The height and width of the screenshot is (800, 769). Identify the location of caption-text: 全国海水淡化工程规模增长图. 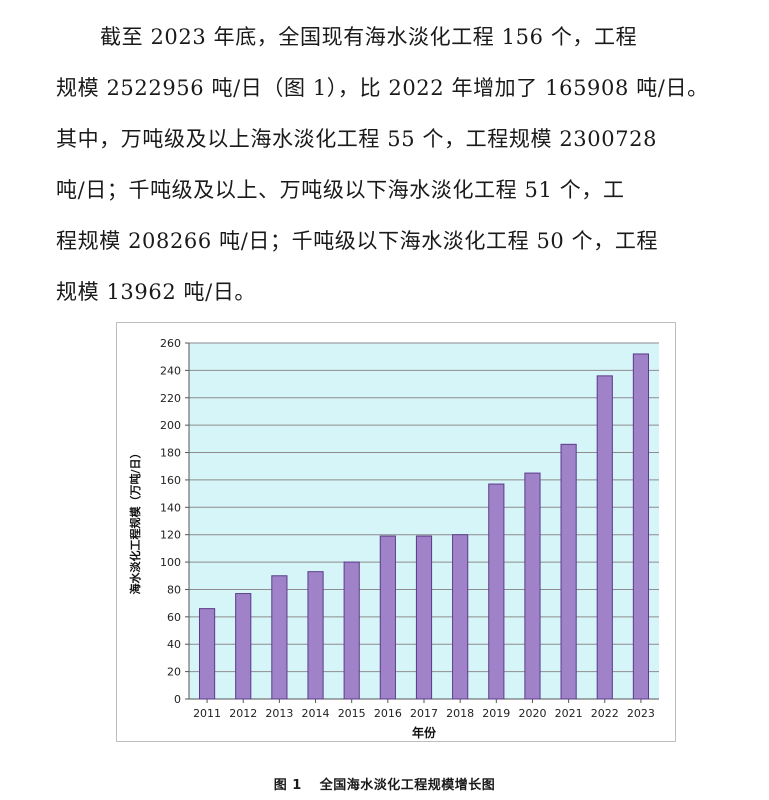
(407, 785).